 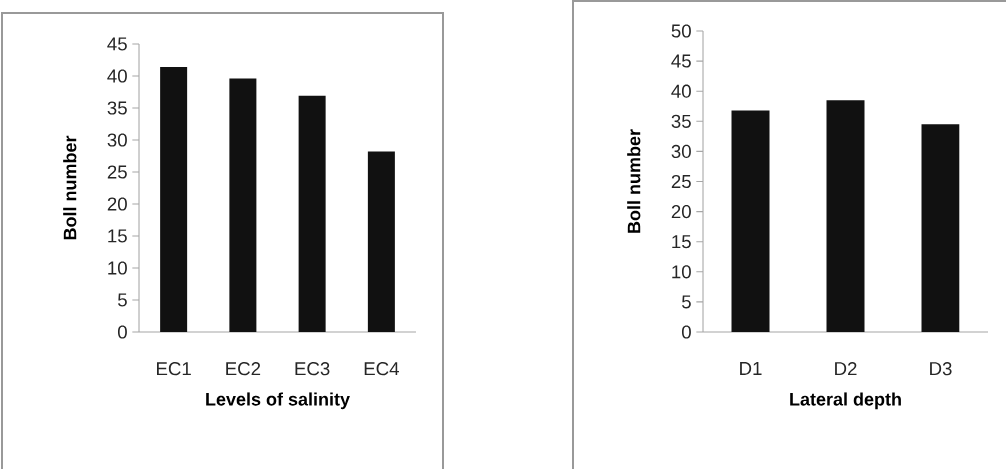 What do you see at coordinates (751, 368) in the screenshot?
I see `x-tick-label: D1` at bounding box center [751, 368].